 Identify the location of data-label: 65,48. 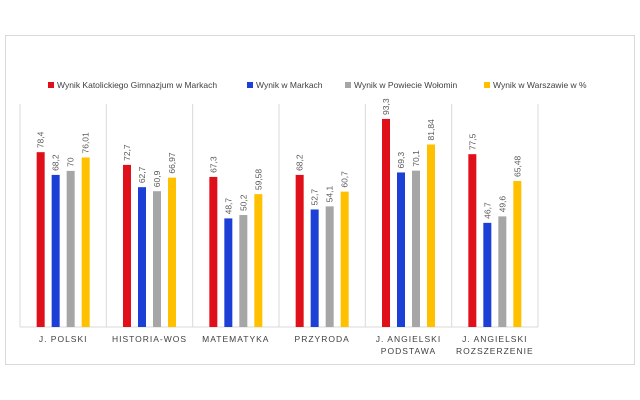
(517, 166).